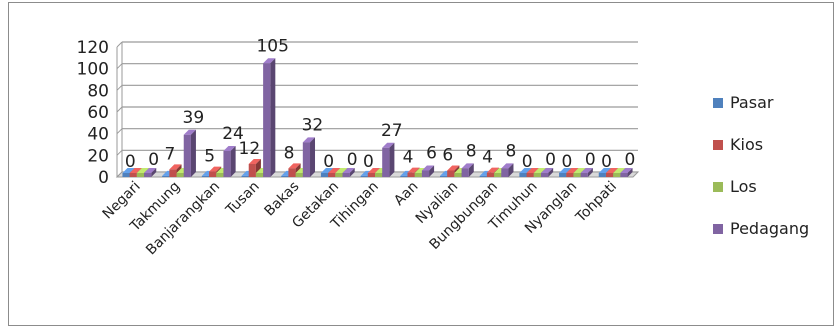  What do you see at coordinates (98, 91) in the screenshot?
I see `y-tick-label: 80` at bounding box center [98, 91].